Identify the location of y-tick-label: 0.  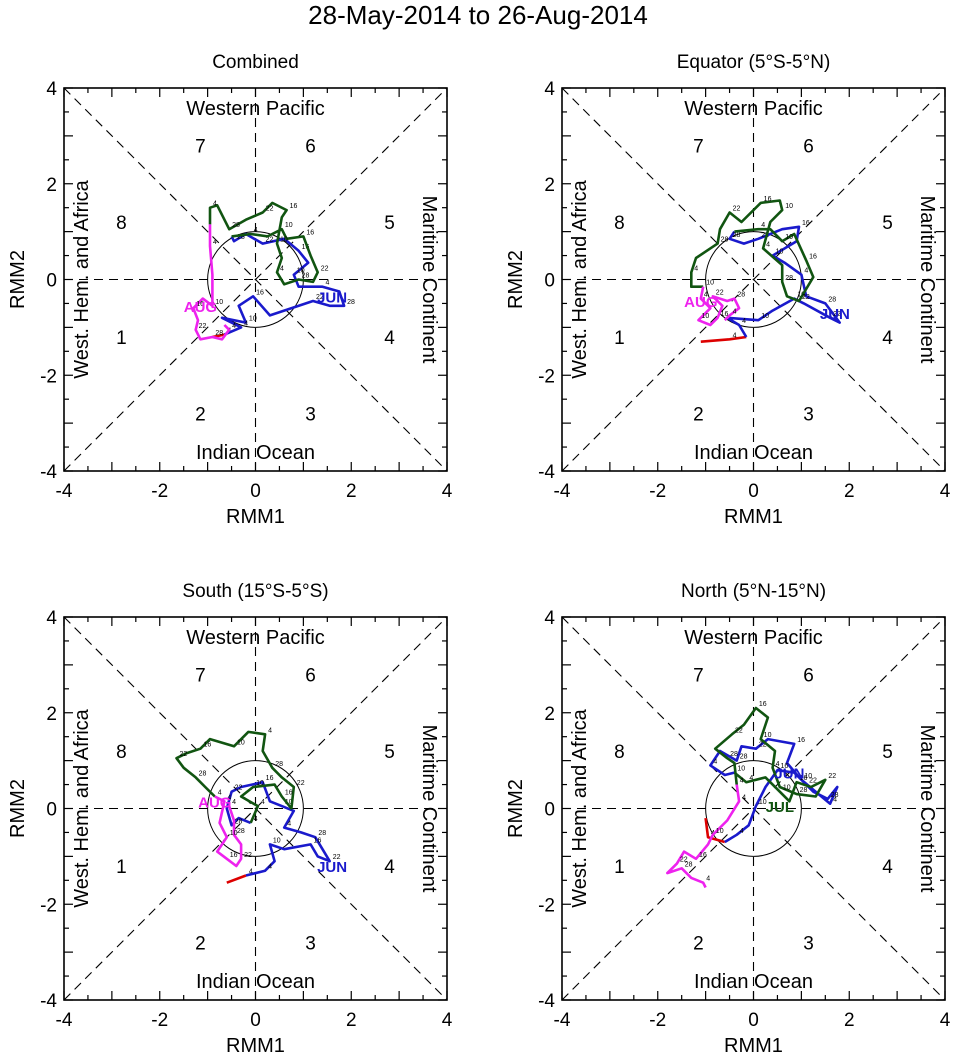
(549, 281).